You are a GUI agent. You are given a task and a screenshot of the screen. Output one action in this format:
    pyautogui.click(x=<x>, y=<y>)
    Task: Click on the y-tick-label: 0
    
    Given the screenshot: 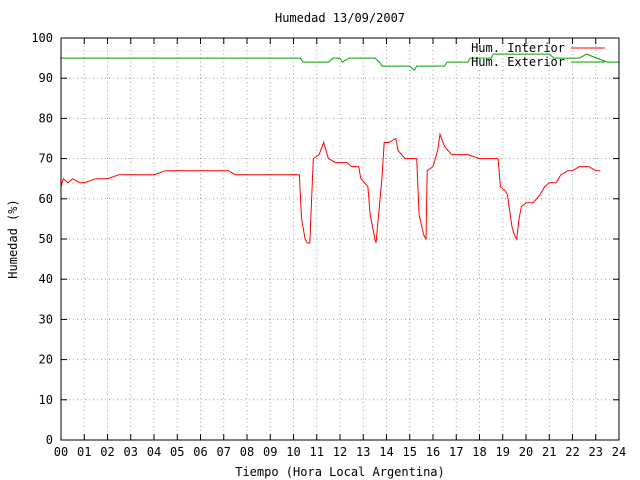 What is the action you would take?
    pyautogui.click(x=49, y=440)
    